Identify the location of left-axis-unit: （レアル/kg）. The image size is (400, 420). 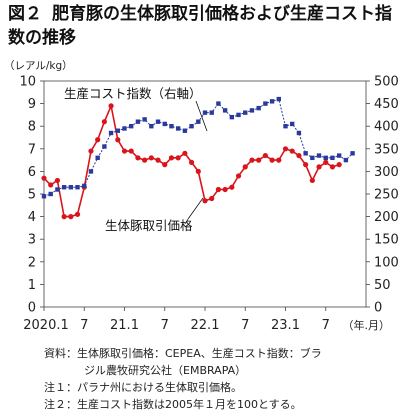
(38, 66).